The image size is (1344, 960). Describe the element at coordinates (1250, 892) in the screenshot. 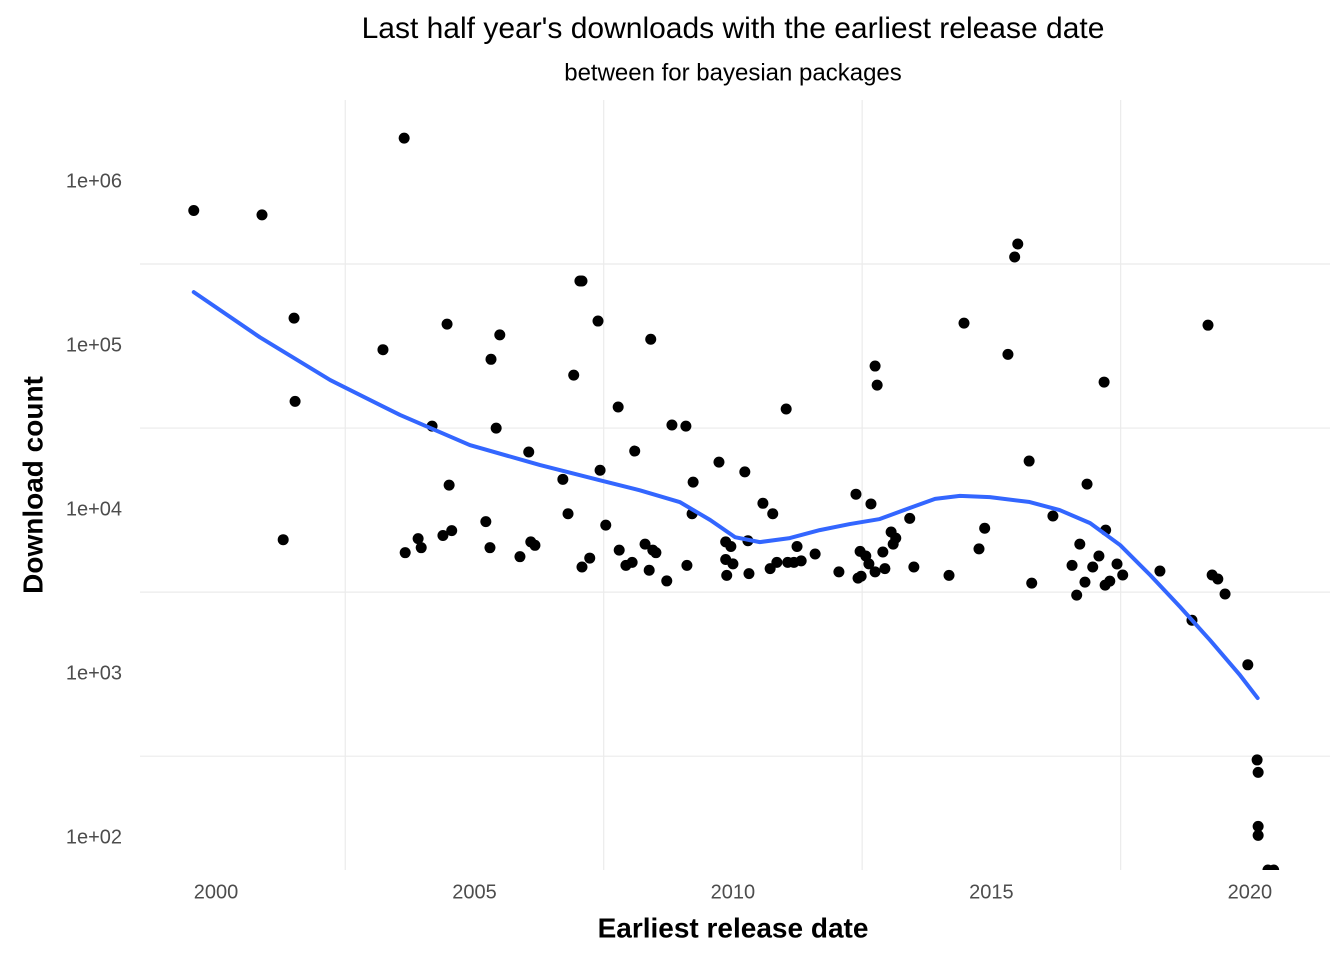

I see `x-tick-label: 2020` at that location.